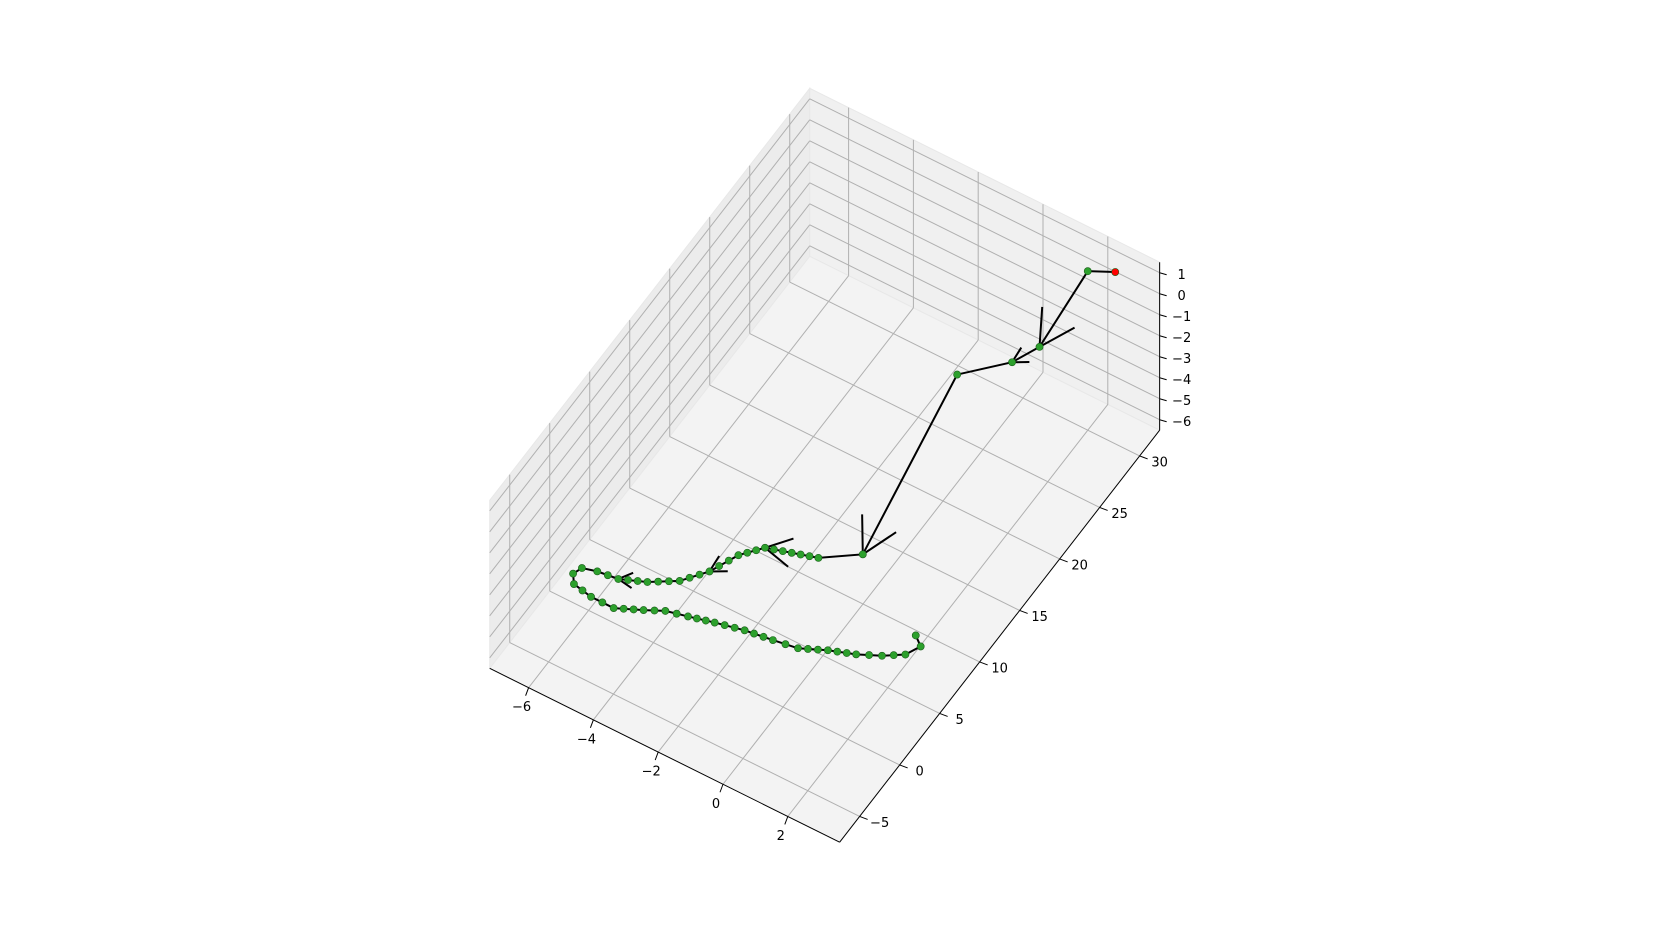  Describe the element at coordinates (1115, 272) in the screenshot. I see `start-point` at that location.